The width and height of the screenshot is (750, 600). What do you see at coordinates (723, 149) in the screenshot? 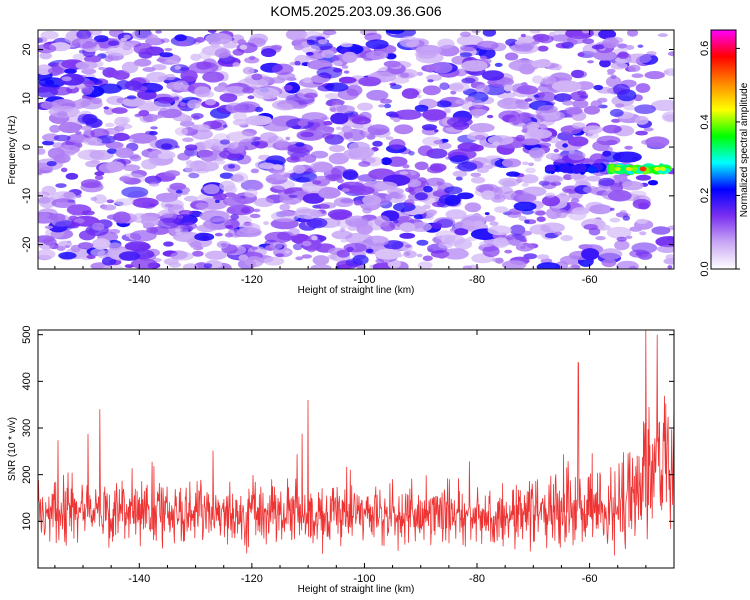
I see `colorbar-bar` at bounding box center [723, 149].